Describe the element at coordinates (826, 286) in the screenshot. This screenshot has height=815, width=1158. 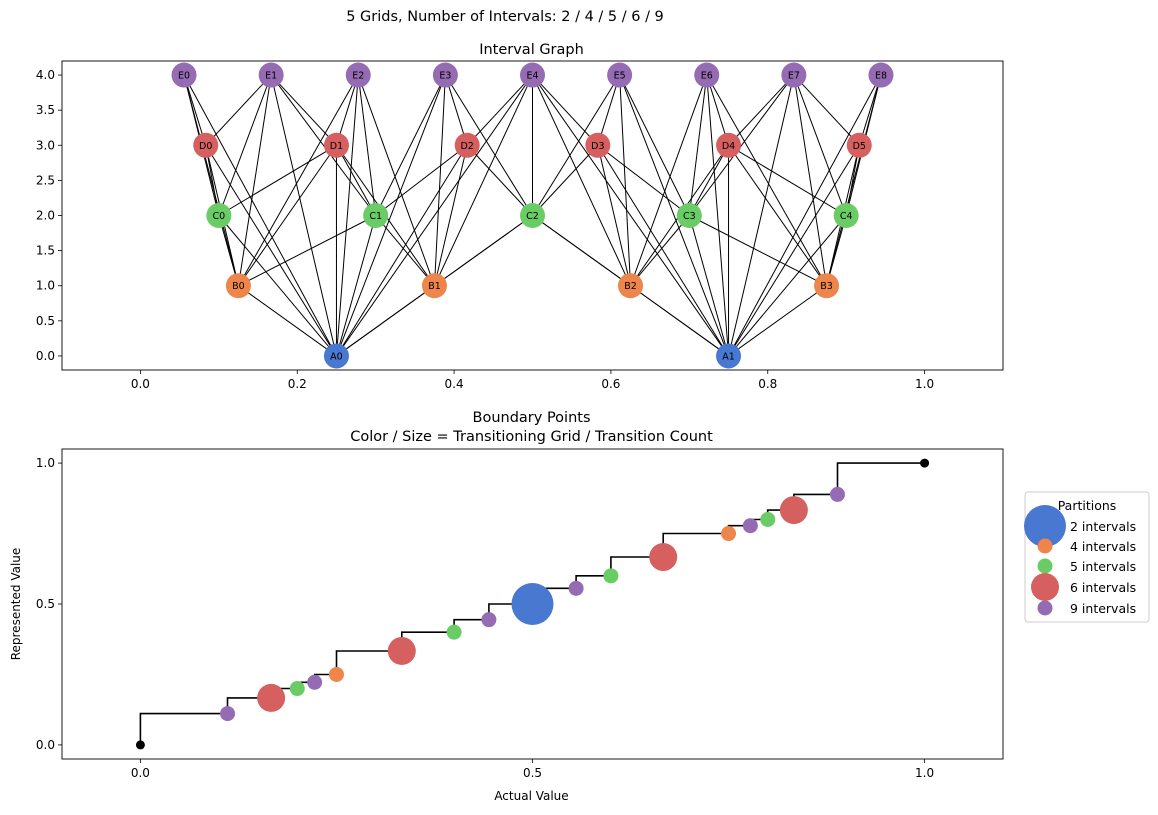
I see `node-label-B3: B3` at that location.